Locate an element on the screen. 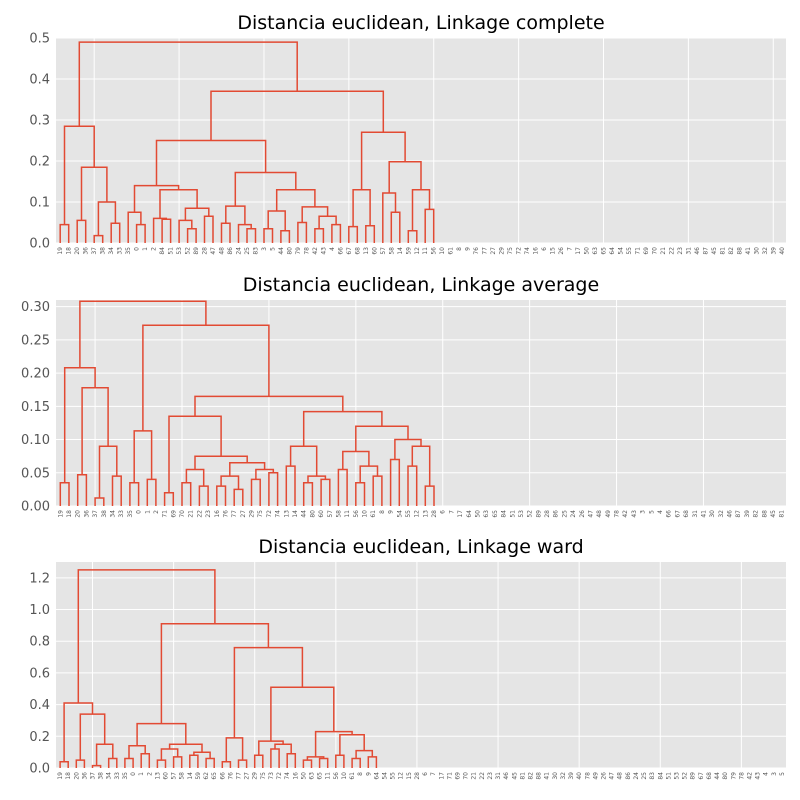 The height and width of the screenshot is (800, 800). leaf-label: 68 is located at coordinates (709, 776).